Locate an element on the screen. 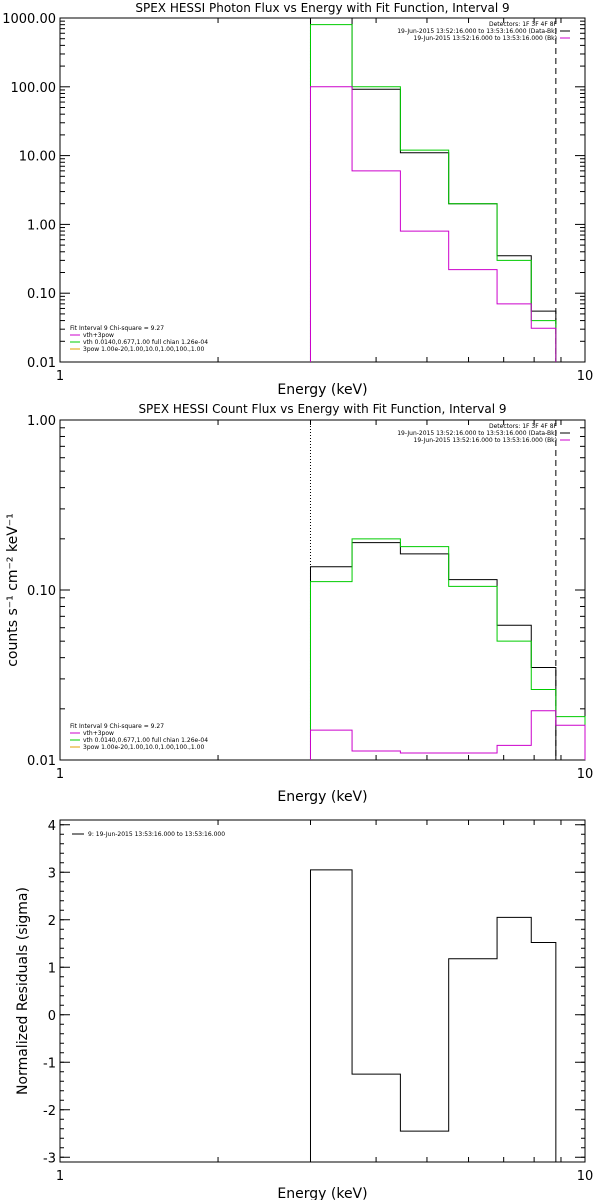 The height and width of the screenshot is (1200, 600). y-tick-label: 2 is located at coordinates (52, 921).